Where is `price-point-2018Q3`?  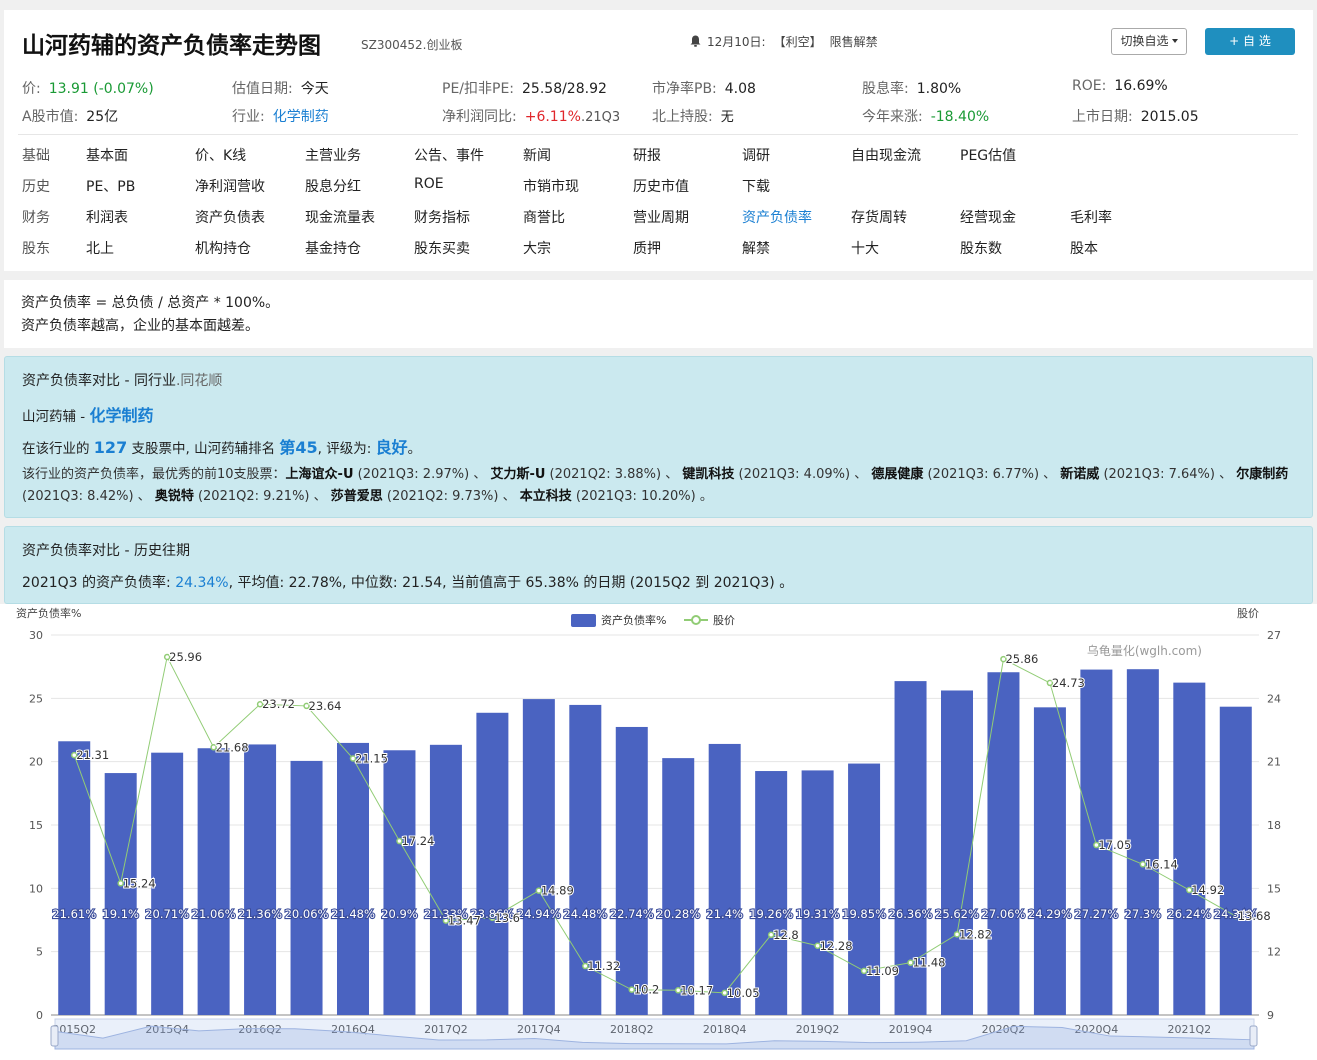
price-point-2018Q3 is located at coordinates (678, 990).